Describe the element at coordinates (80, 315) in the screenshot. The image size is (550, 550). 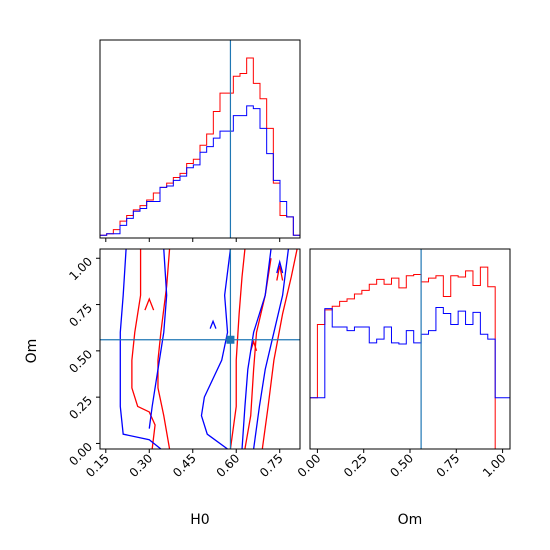
I see `om-y-tick-label-3: 0.75` at that location.